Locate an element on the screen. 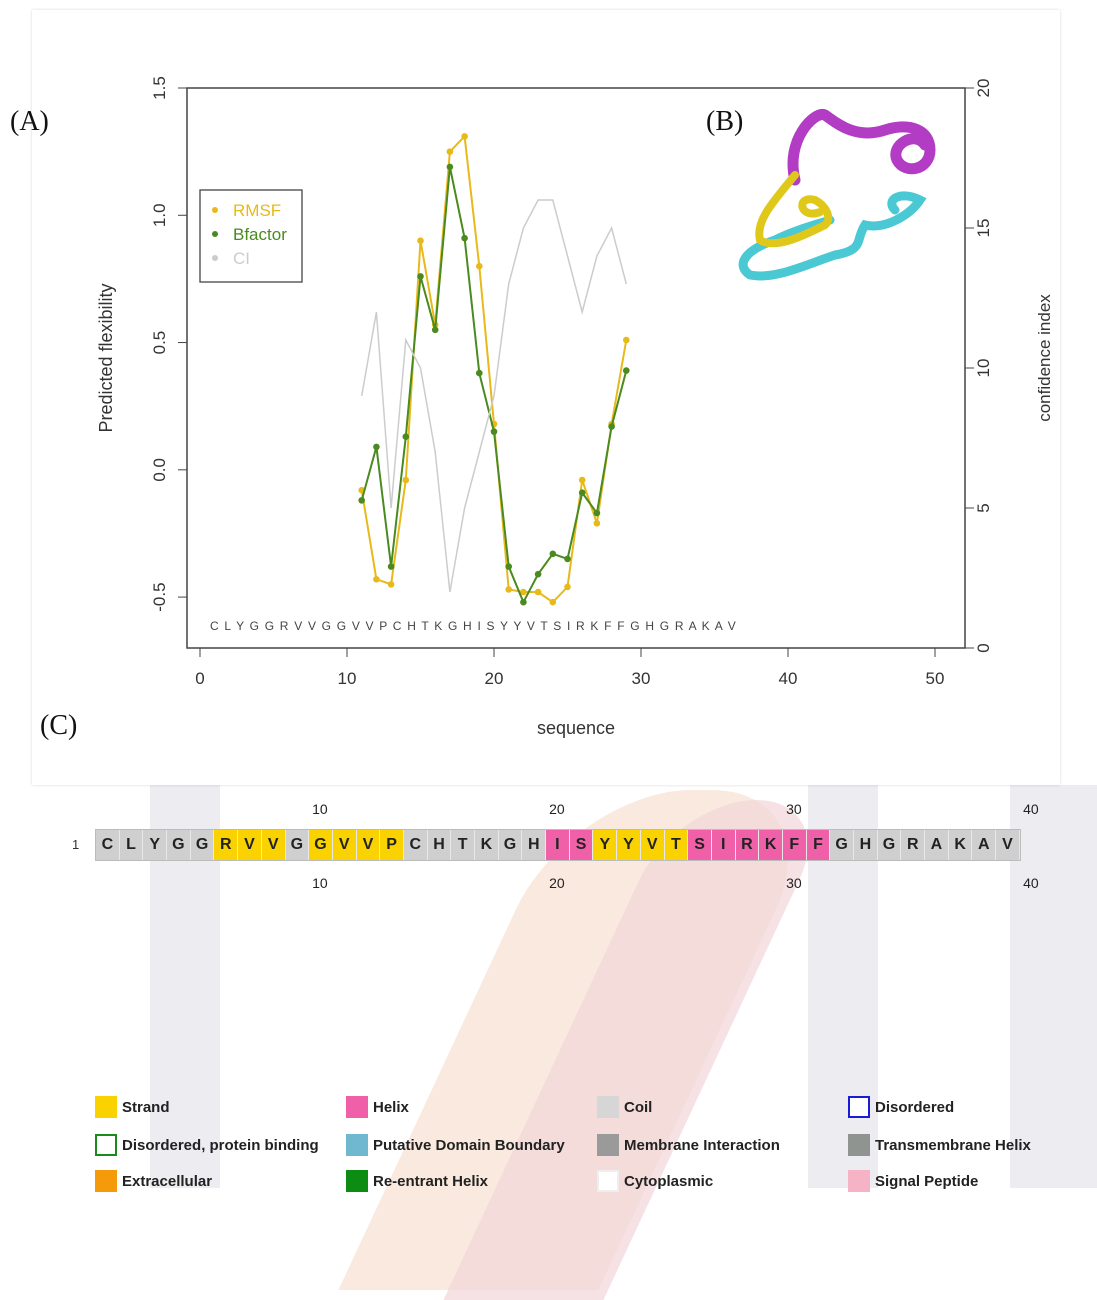 The width and height of the screenshot is (1097, 1300). x-axis-label: sequence is located at coordinates (576, 728).